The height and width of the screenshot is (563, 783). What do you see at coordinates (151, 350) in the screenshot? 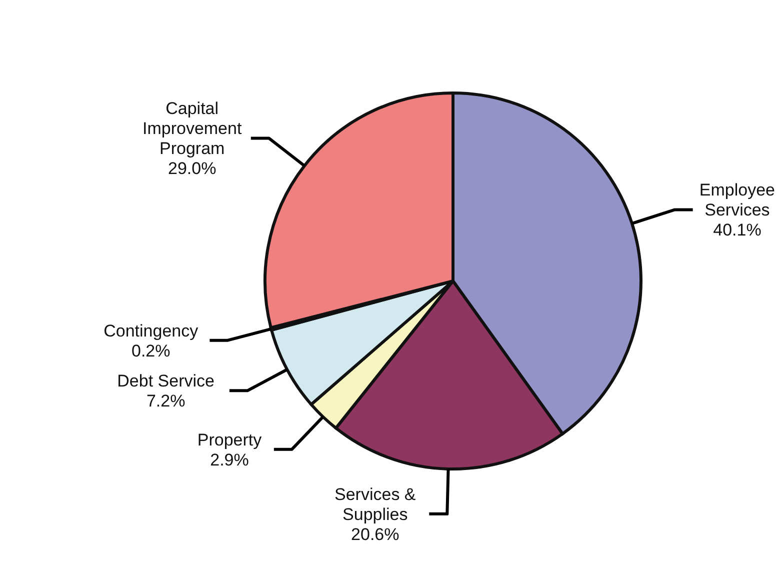
I see `data-label: 0.2%` at bounding box center [151, 350].